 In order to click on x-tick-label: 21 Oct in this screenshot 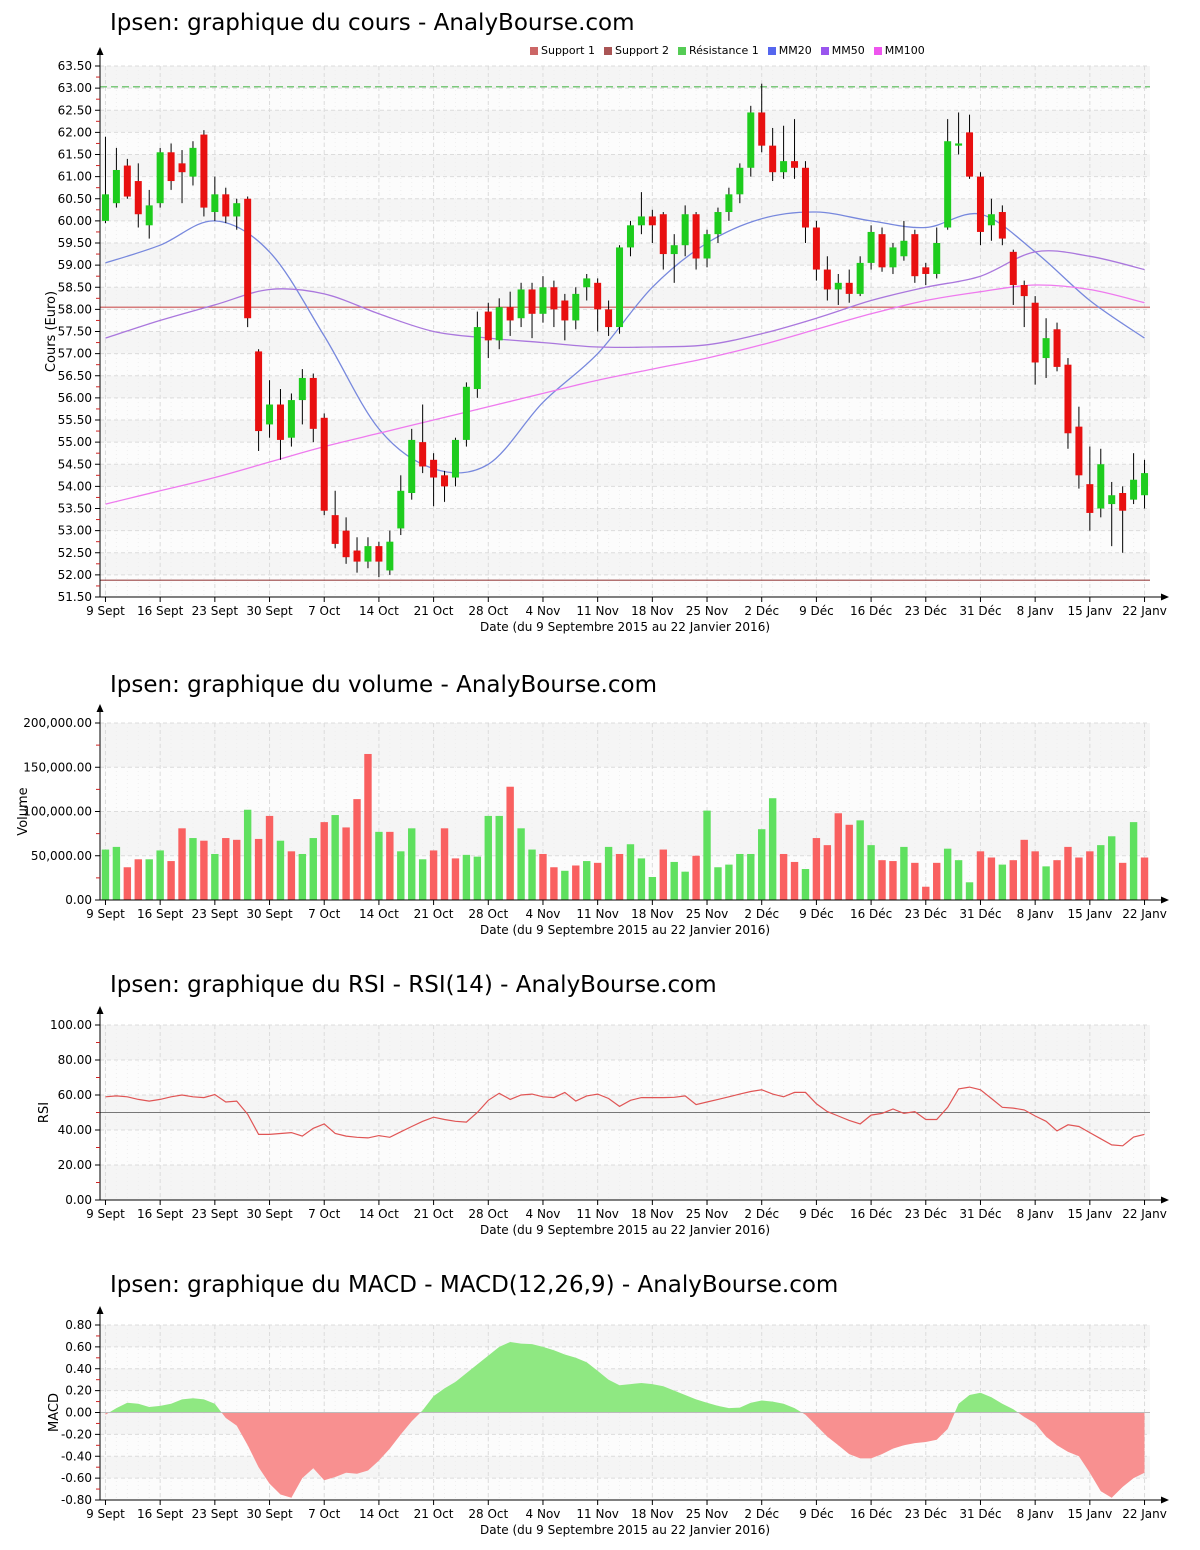, I will do `click(434, 914)`.